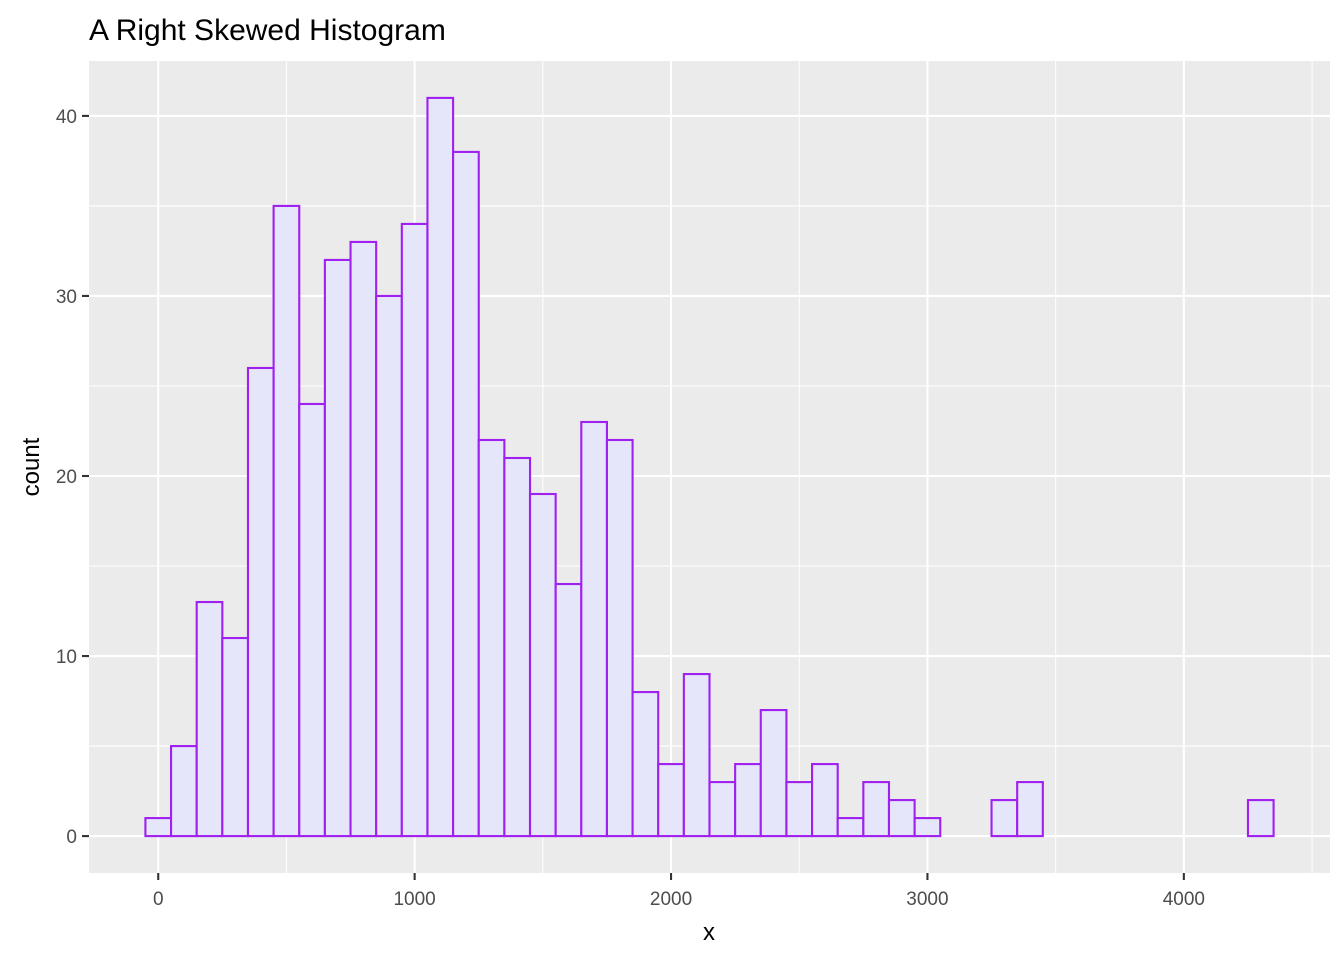 The image size is (1344, 960). Describe the element at coordinates (66, 117) in the screenshot. I see `y-tick-label: 40` at that location.